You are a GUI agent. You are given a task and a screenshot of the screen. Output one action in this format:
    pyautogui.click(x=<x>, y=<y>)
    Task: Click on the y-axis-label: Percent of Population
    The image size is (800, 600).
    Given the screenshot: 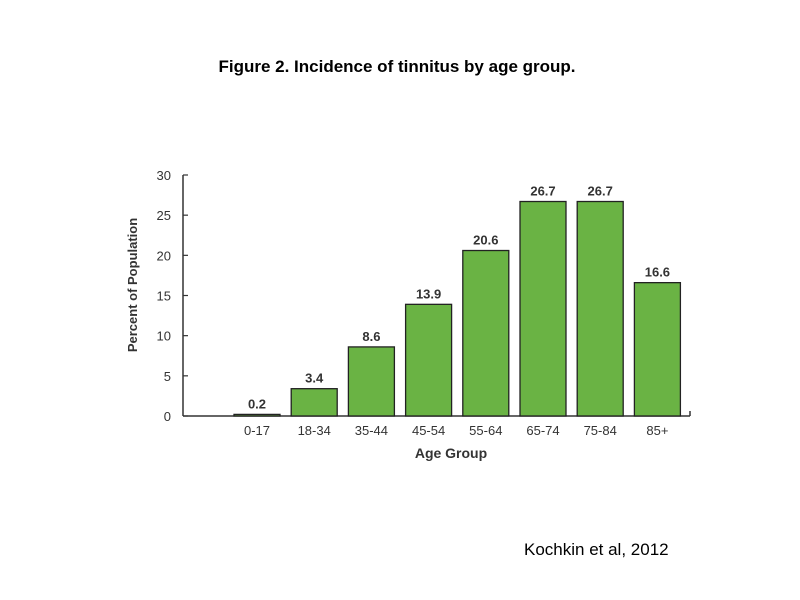 What is the action you would take?
    pyautogui.click(x=132, y=285)
    